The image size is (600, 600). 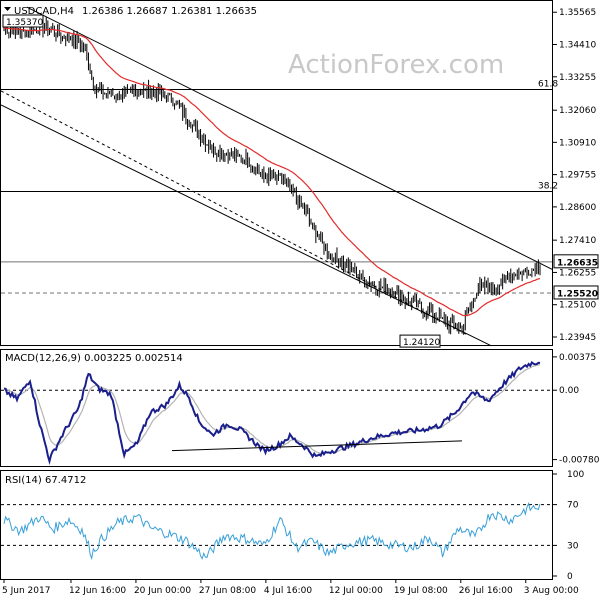 What do you see at coordinates (548, 85) in the screenshot?
I see `fib-level-label: 61.8` at bounding box center [548, 85].